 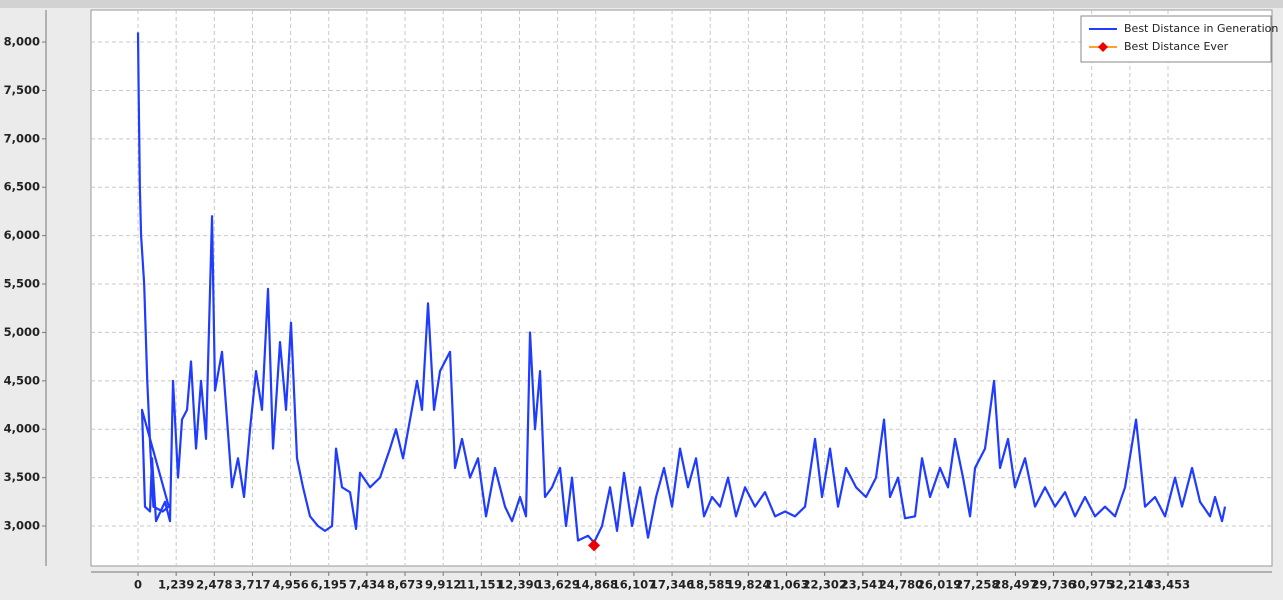 What do you see at coordinates (481, 585) in the screenshot?
I see `x-tick-label: 11,151` at bounding box center [481, 585].